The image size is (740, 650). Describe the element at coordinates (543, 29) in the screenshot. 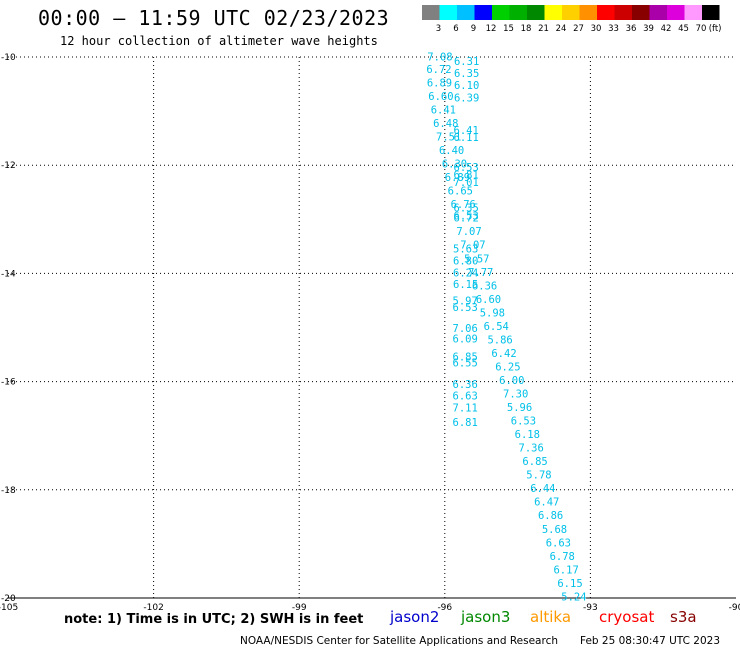

I see `legend-label: 21` at that location.